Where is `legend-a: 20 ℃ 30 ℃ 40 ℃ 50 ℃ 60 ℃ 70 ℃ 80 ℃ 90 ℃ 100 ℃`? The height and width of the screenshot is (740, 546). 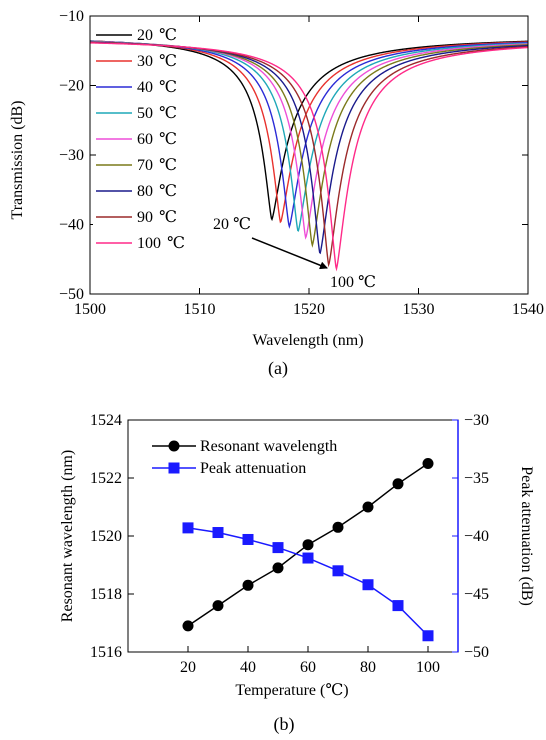 legend-a: 20 ℃ 30 ℃ 40 ℃ 50 ℃ 60 ℃ 70 ℃ 80 ℃ 90 ℃ 100 ℃ is located at coordinates (140, 139).